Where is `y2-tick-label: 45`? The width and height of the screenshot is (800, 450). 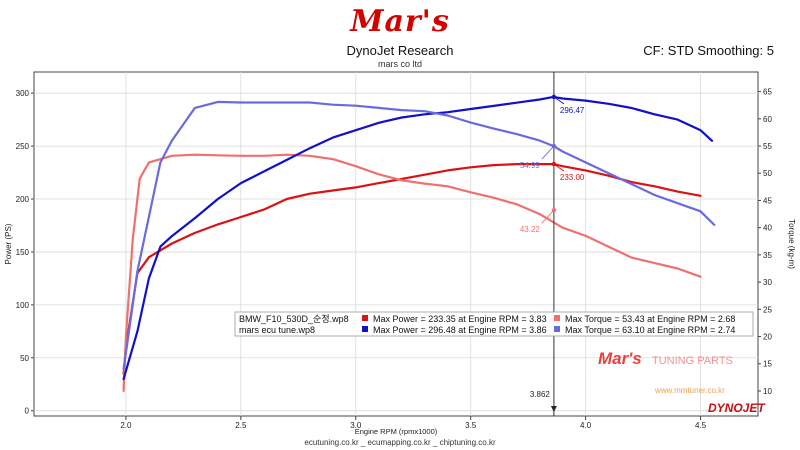 y2-tick-label: 45 is located at coordinates (767, 200).